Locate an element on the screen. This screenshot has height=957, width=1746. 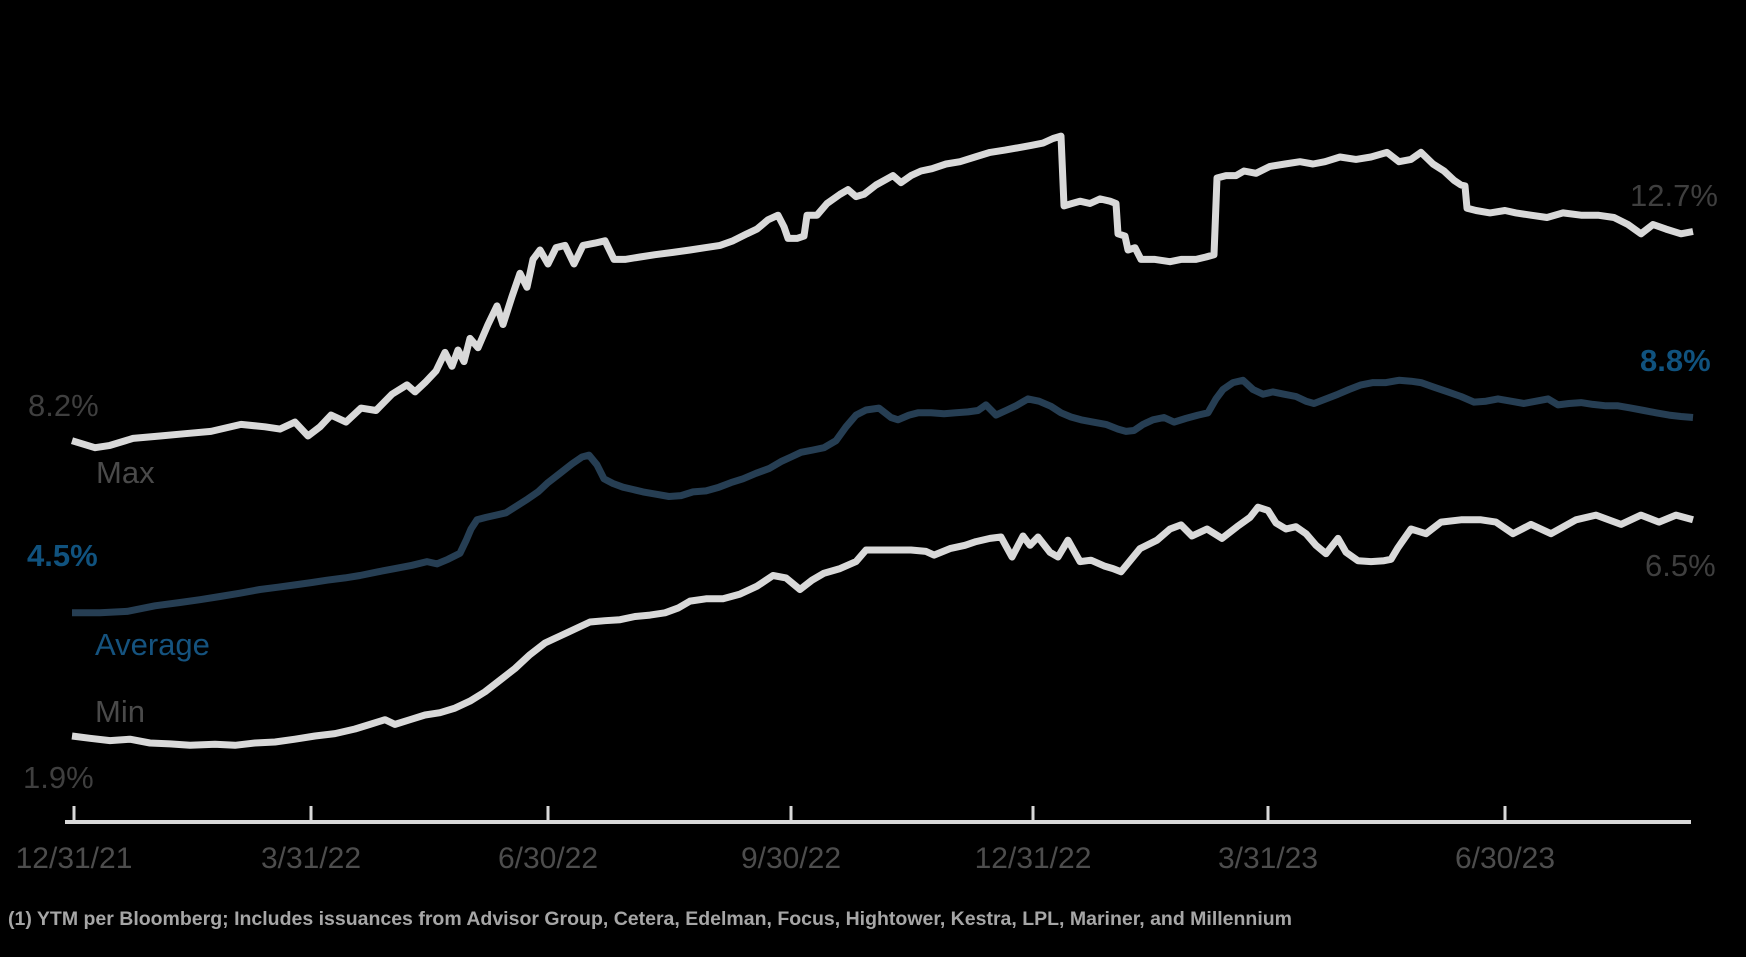
min-end-value-label: 6.5% is located at coordinates (1680, 565).